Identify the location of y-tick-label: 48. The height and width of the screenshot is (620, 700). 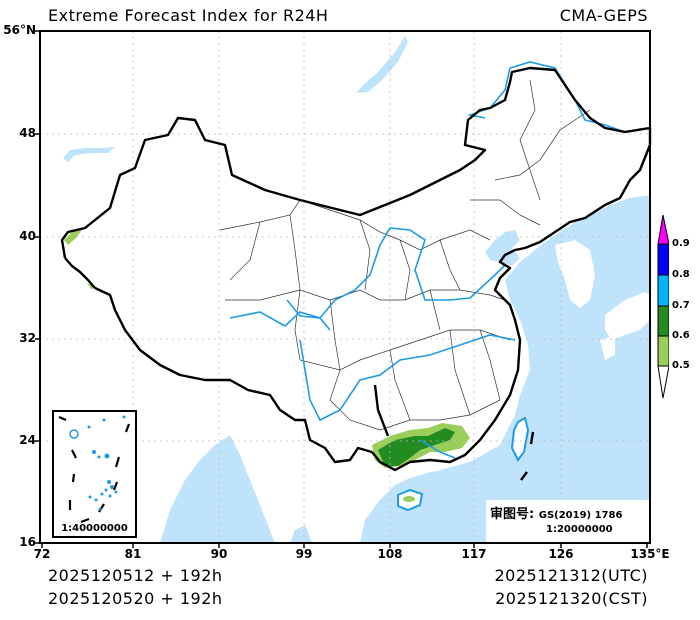
(27, 133).